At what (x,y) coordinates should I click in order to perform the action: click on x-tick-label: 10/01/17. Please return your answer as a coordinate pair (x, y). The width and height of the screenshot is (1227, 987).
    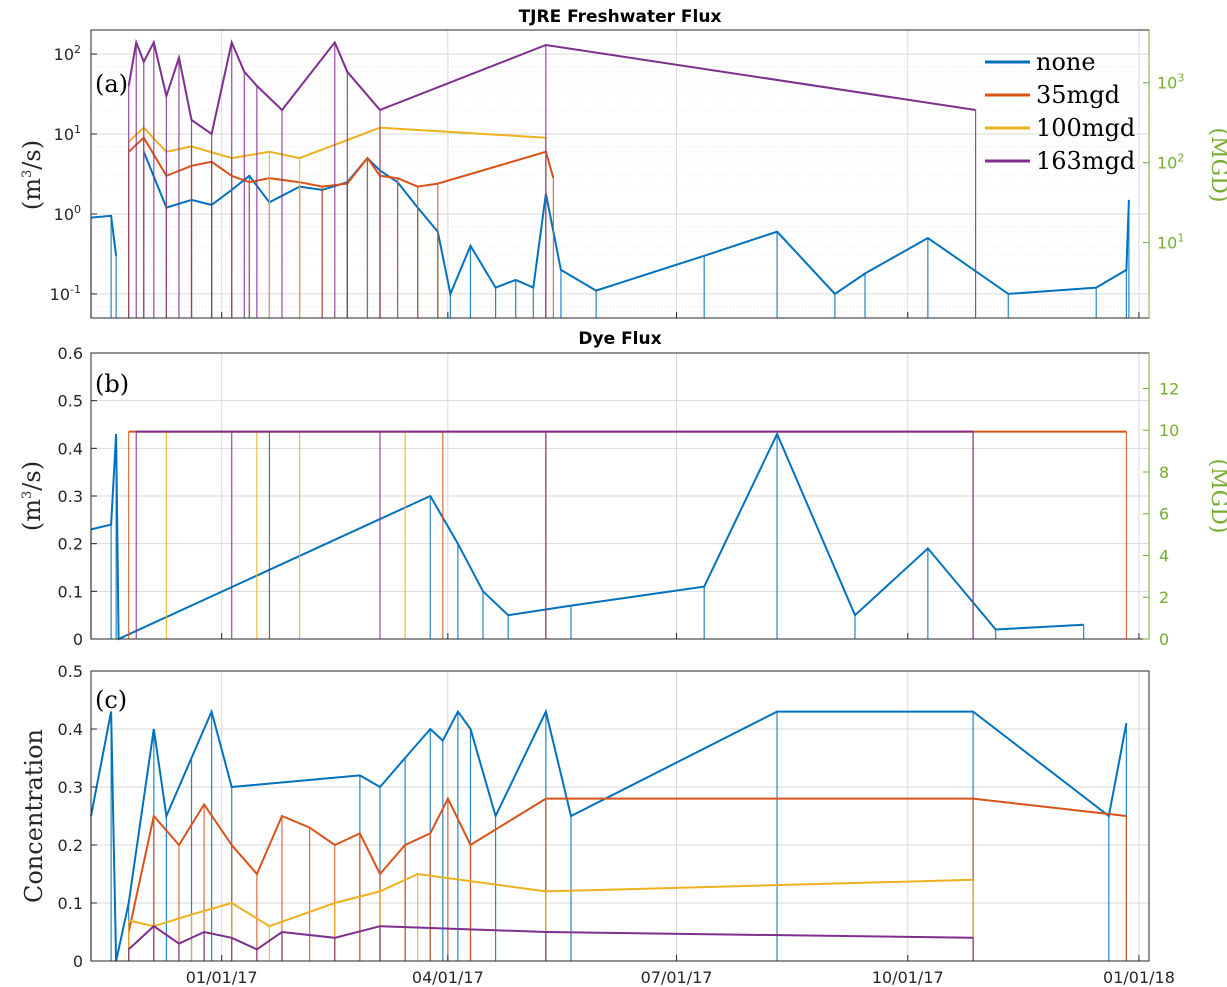
    Looking at the image, I should click on (908, 977).